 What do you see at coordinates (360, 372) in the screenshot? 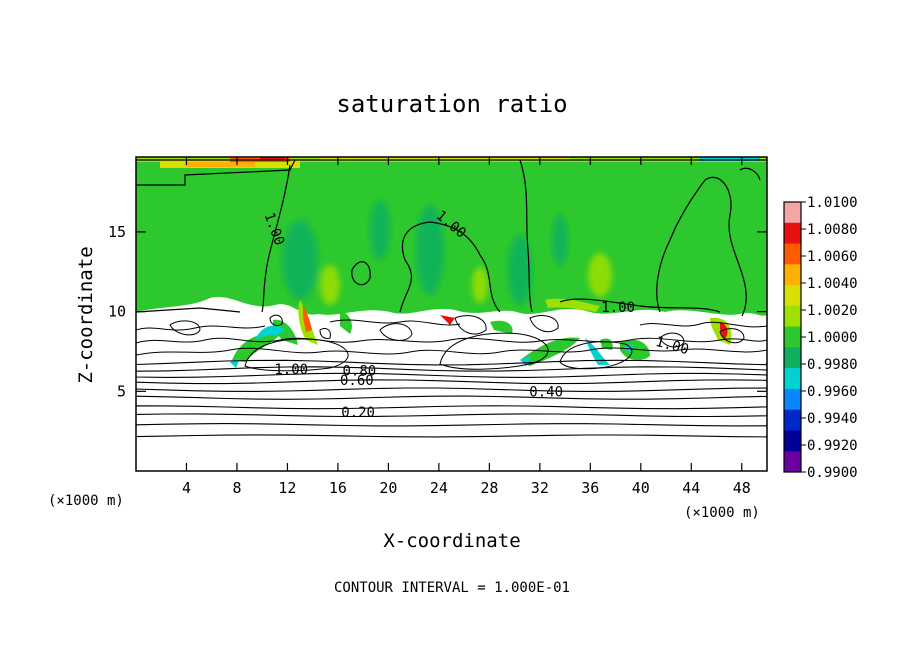
I see `contour-label: 0.80` at bounding box center [360, 372].